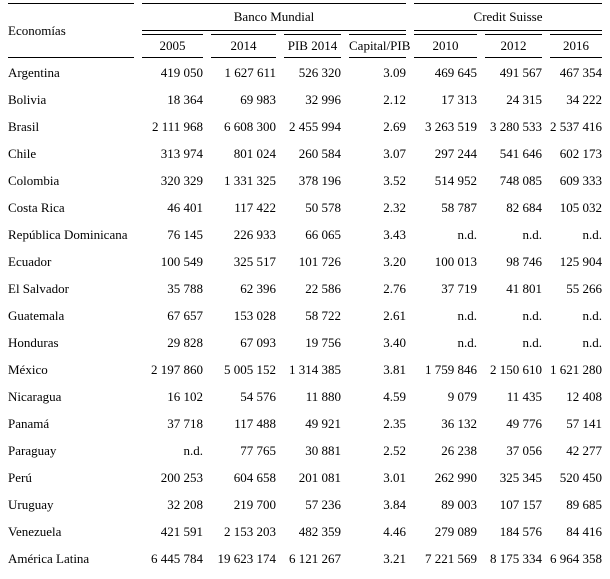 The image size is (610, 579). I want to click on value-cell: 184 576, so click(521, 531).